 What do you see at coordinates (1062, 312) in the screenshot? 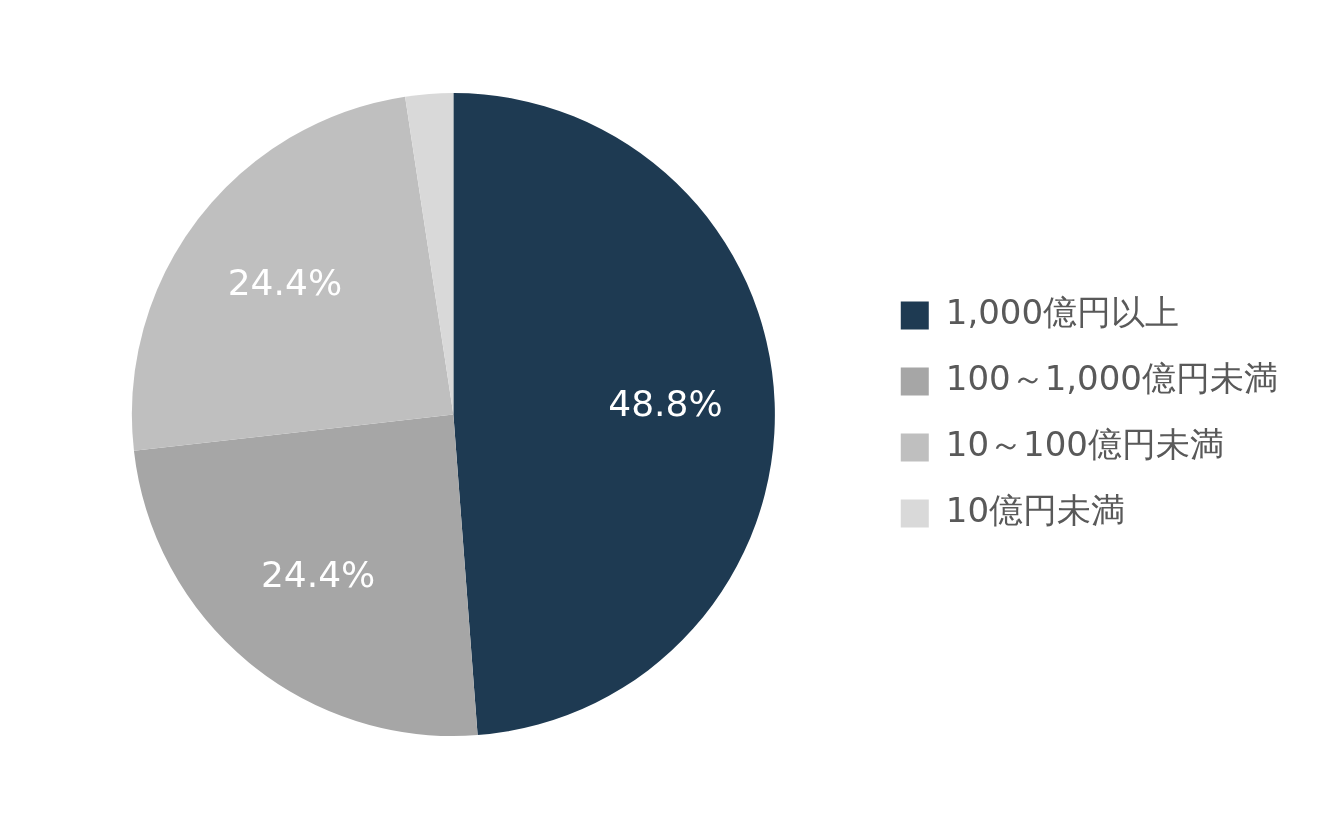
I see `legend-label: 1,000億円以上` at bounding box center [1062, 312].